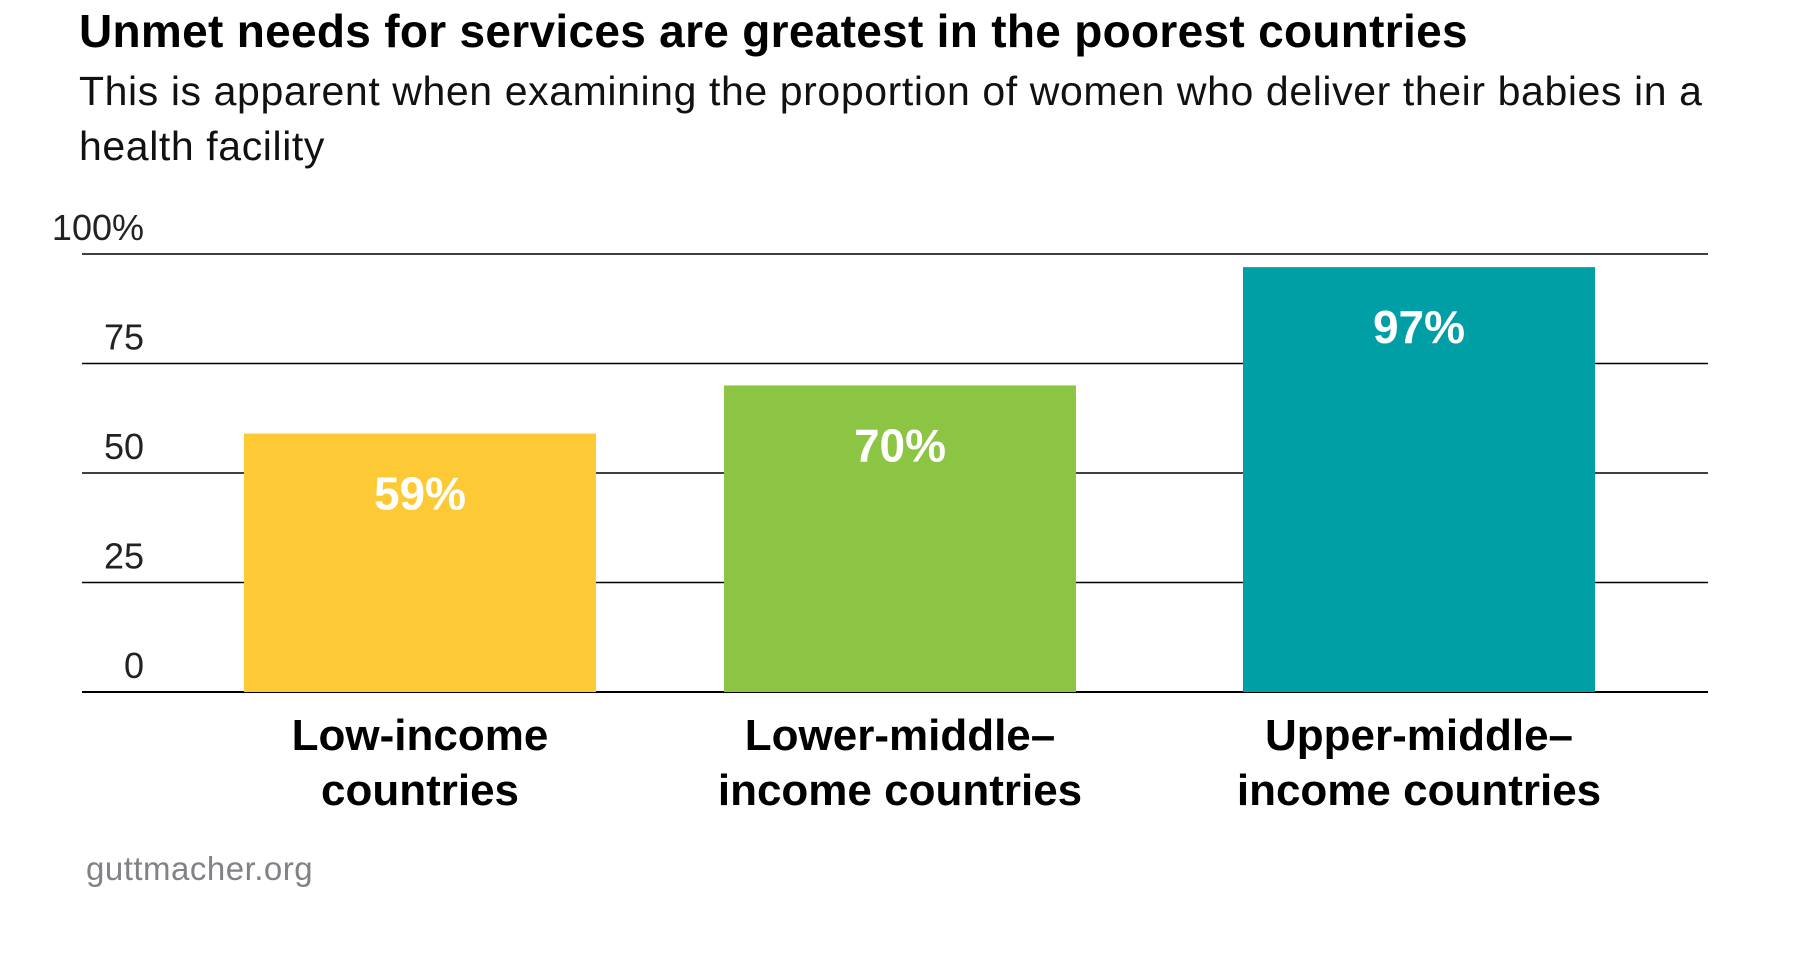  I want to click on x-category-label-1-line-2: countries, so click(420, 790).